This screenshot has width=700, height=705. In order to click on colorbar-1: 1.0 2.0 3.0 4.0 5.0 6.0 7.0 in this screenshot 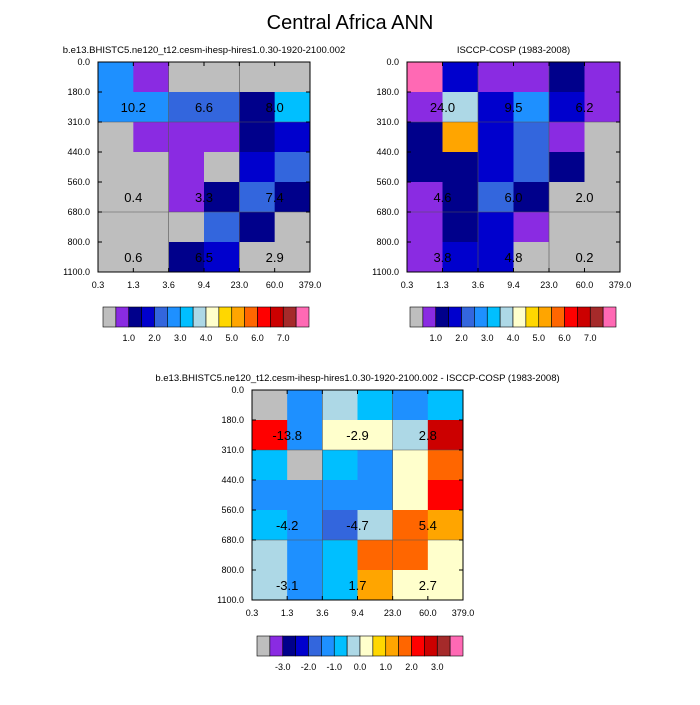, I will do `click(206, 324)`.